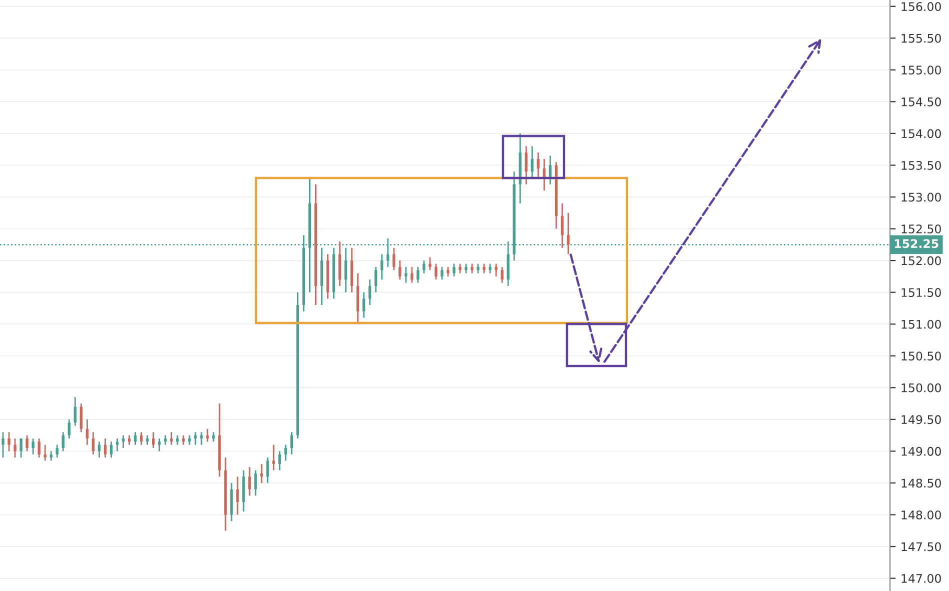  What do you see at coordinates (921, 7) in the screenshot?
I see `y-tick-label: 156.00` at bounding box center [921, 7].